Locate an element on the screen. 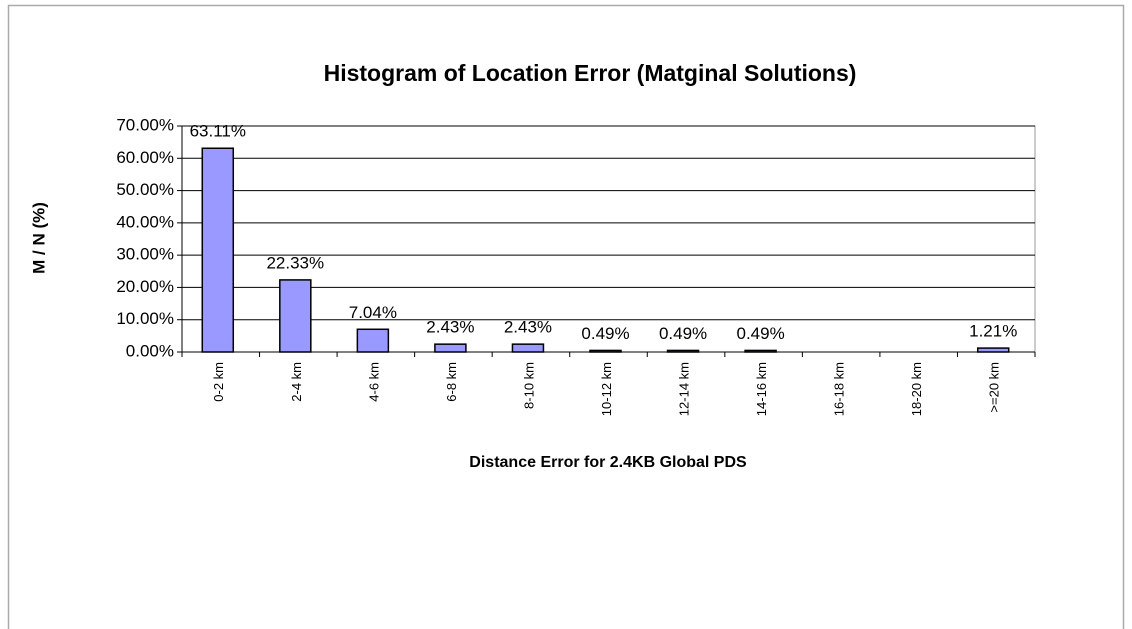 This screenshot has width=1132, height=629. x-tick-label: 12-14 km is located at coordinates (683, 389).